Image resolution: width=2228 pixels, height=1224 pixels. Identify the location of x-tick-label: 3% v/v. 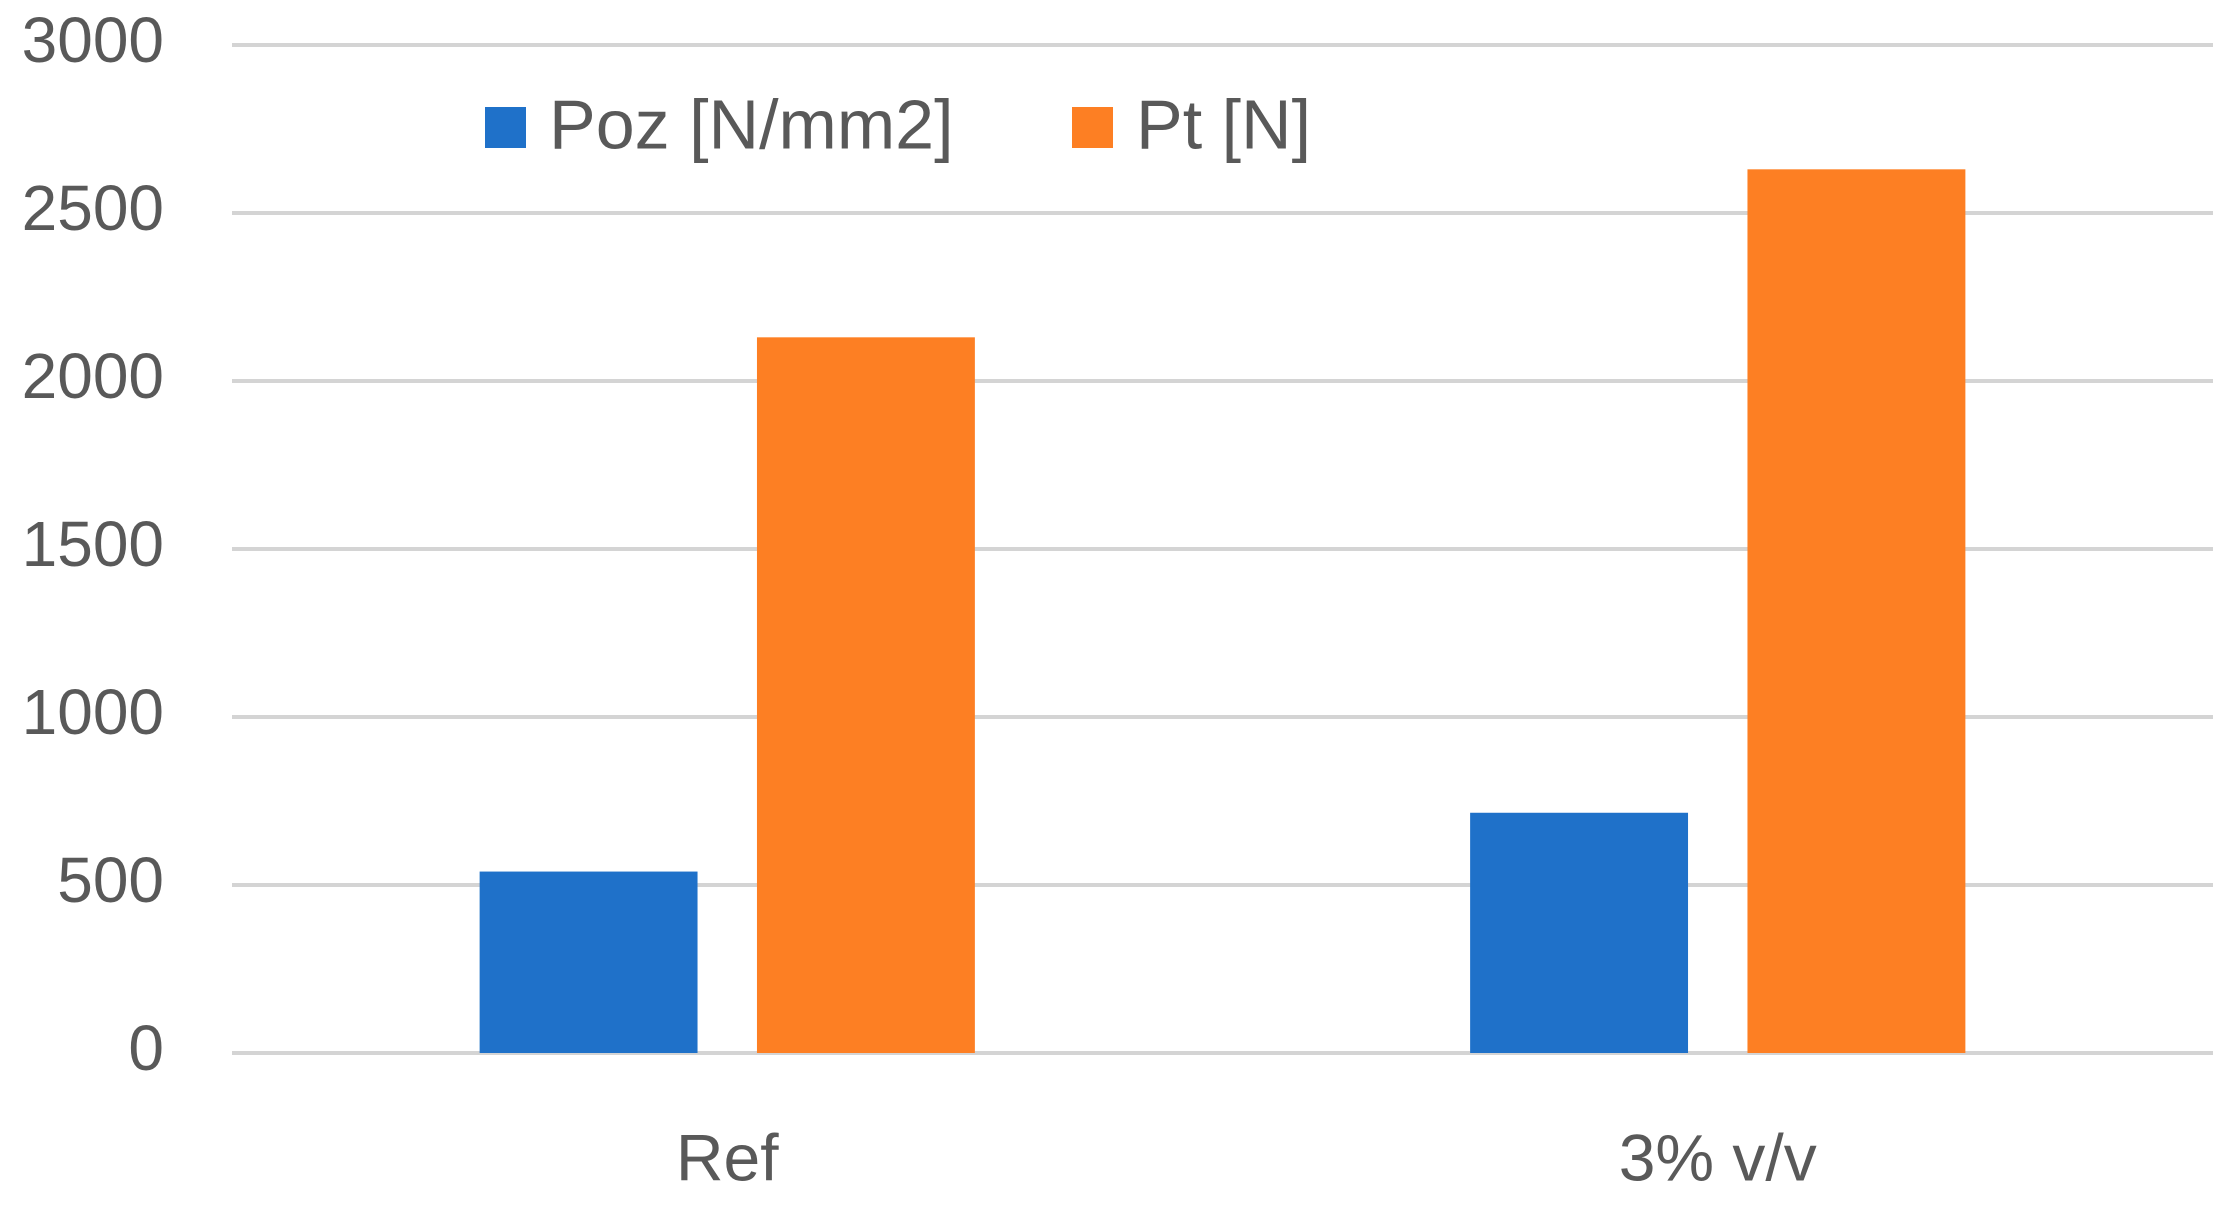
(1718, 1157).